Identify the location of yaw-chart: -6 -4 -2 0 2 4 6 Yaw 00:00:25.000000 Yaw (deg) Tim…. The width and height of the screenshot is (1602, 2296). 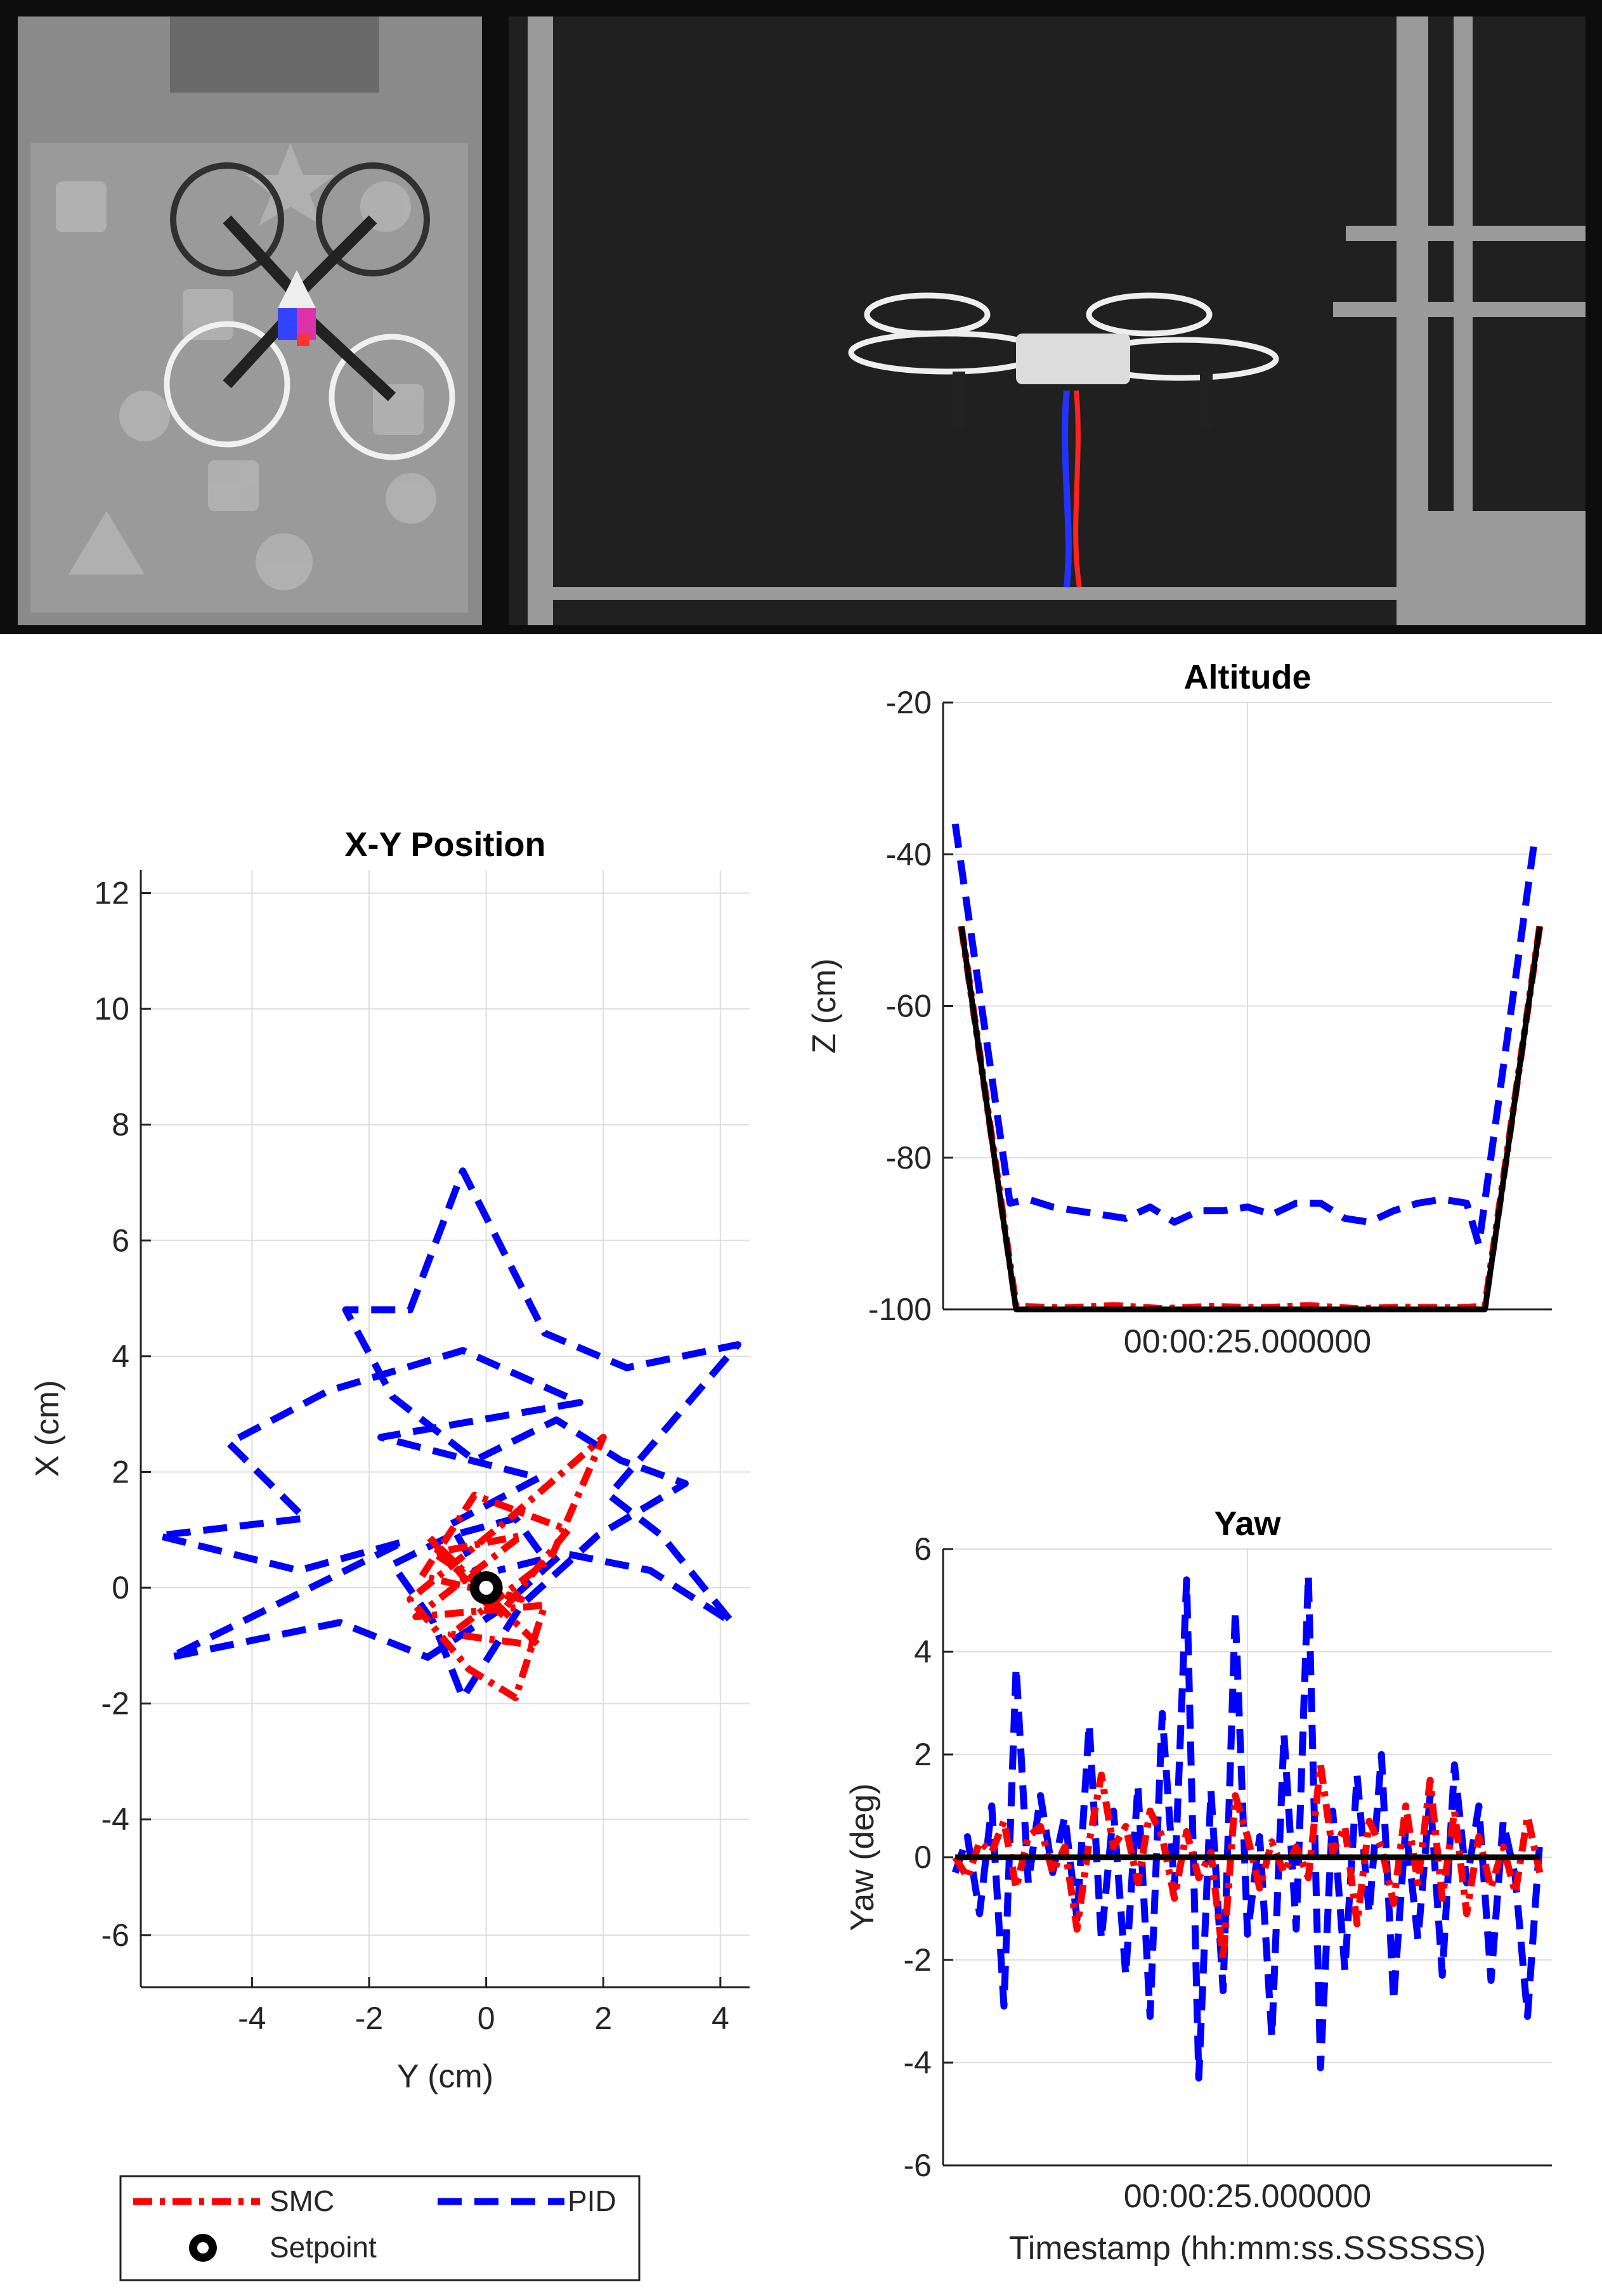
(1198, 1886).